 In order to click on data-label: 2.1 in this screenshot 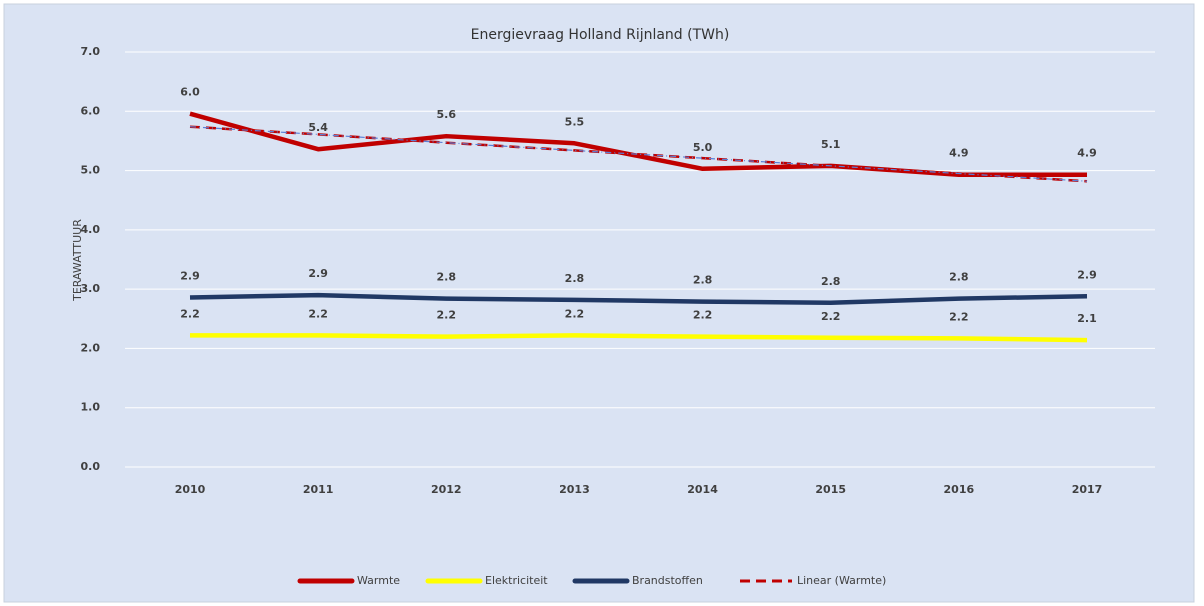, I will do `click(1087, 318)`.